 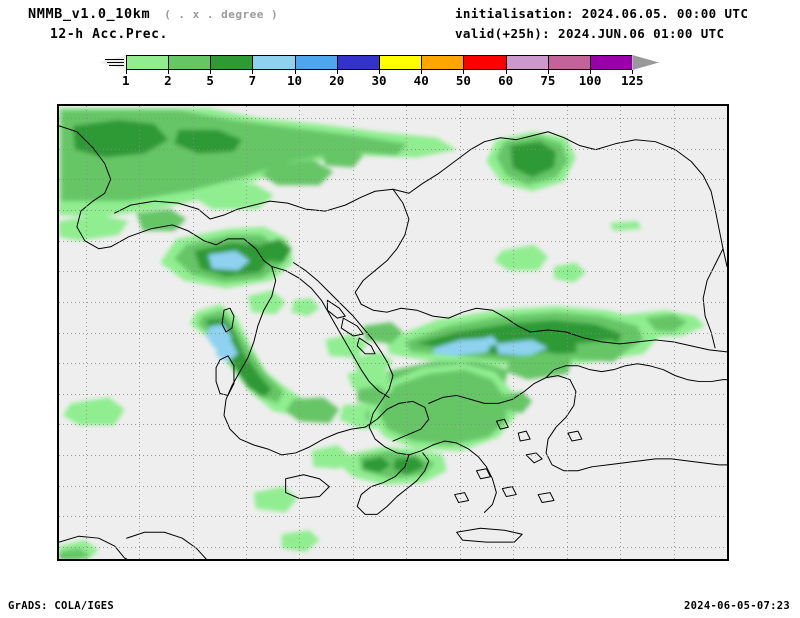 I want to click on colorbar-label: 40, so click(x=421, y=80).